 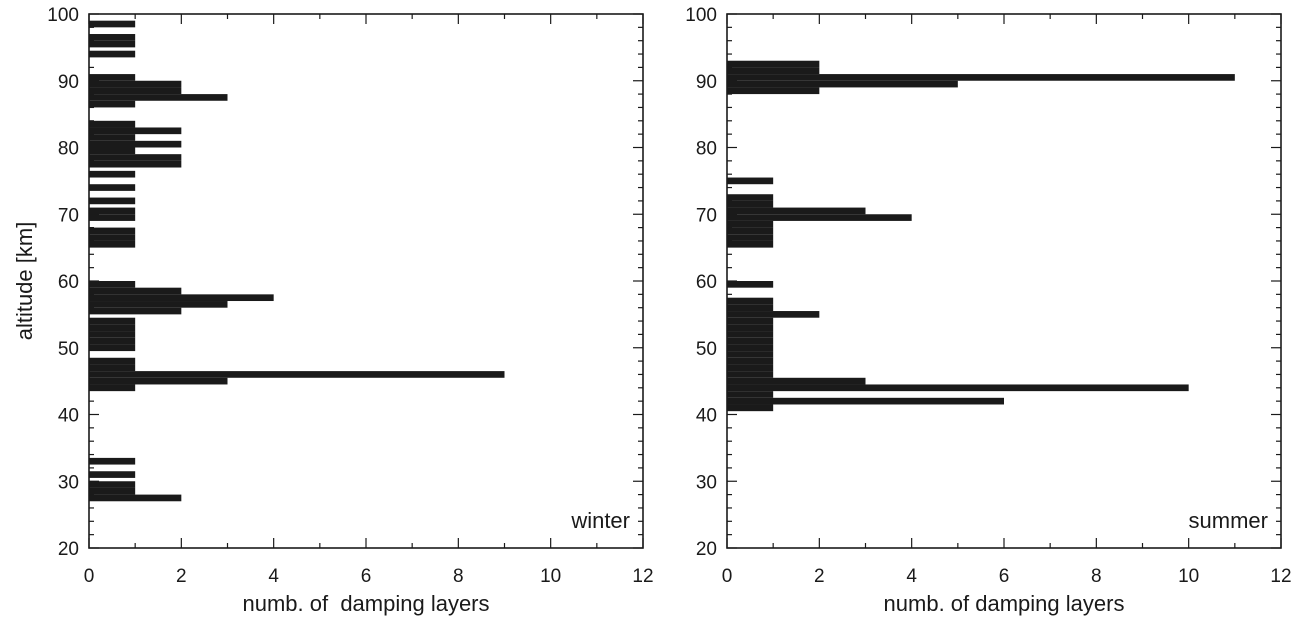 What do you see at coordinates (24, 281) in the screenshot?
I see `y-axis-label: altitude [km]` at bounding box center [24, 281].